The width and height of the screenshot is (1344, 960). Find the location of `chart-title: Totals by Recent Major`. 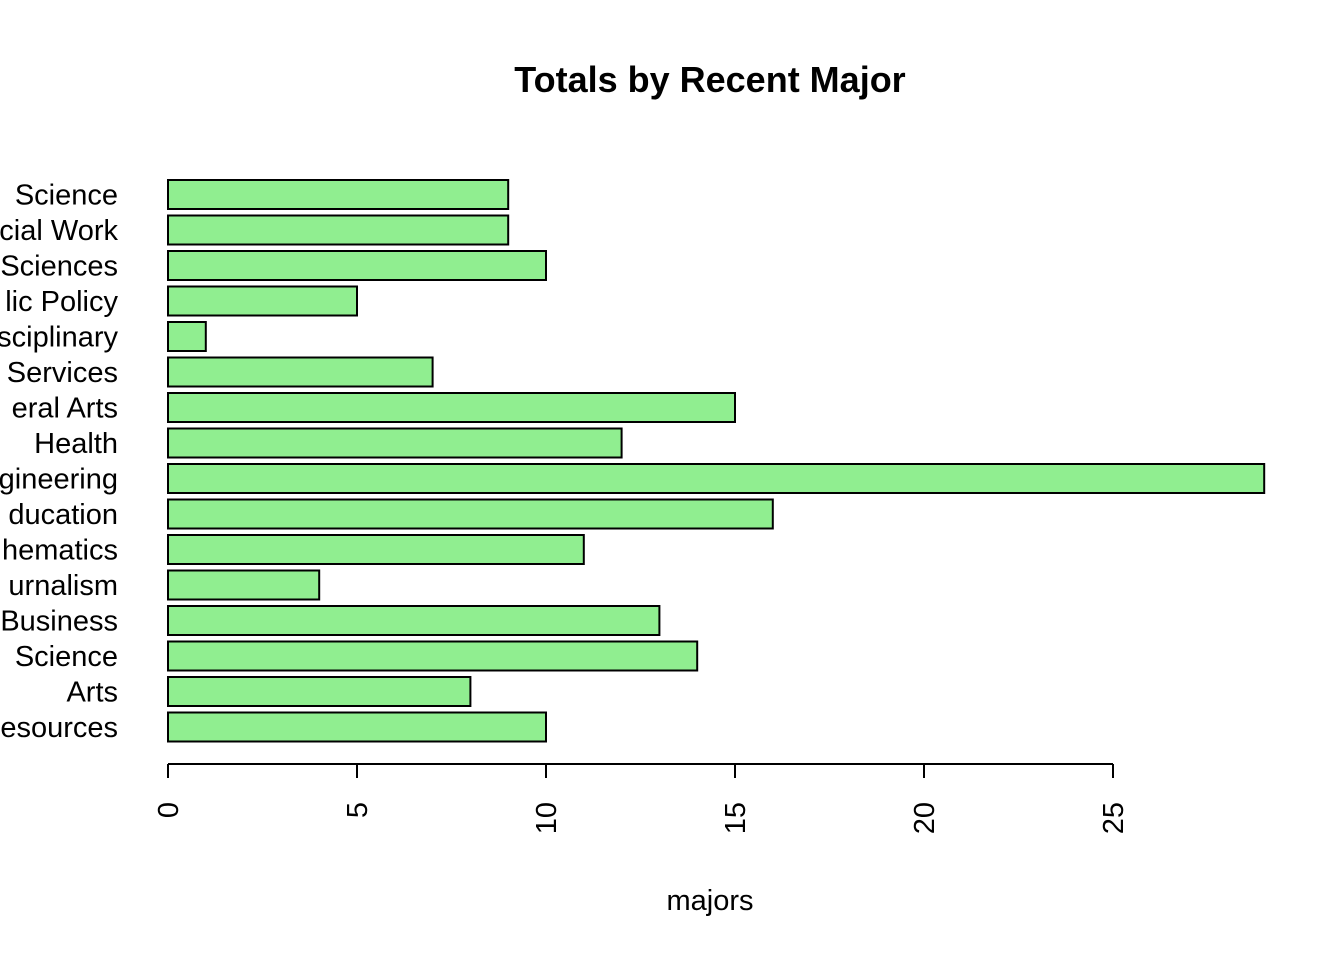

chart-title: Totals by Recent Major is located at coordinates (709, 79).